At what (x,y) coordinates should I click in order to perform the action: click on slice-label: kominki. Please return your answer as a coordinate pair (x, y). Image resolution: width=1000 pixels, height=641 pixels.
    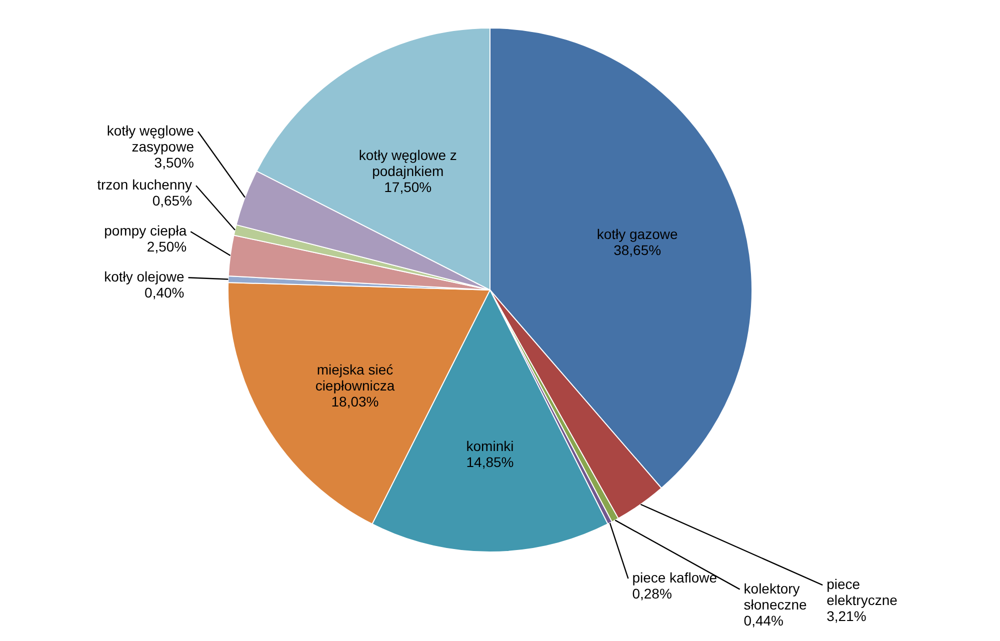
    Looking at the image, I should click on (490, 446).